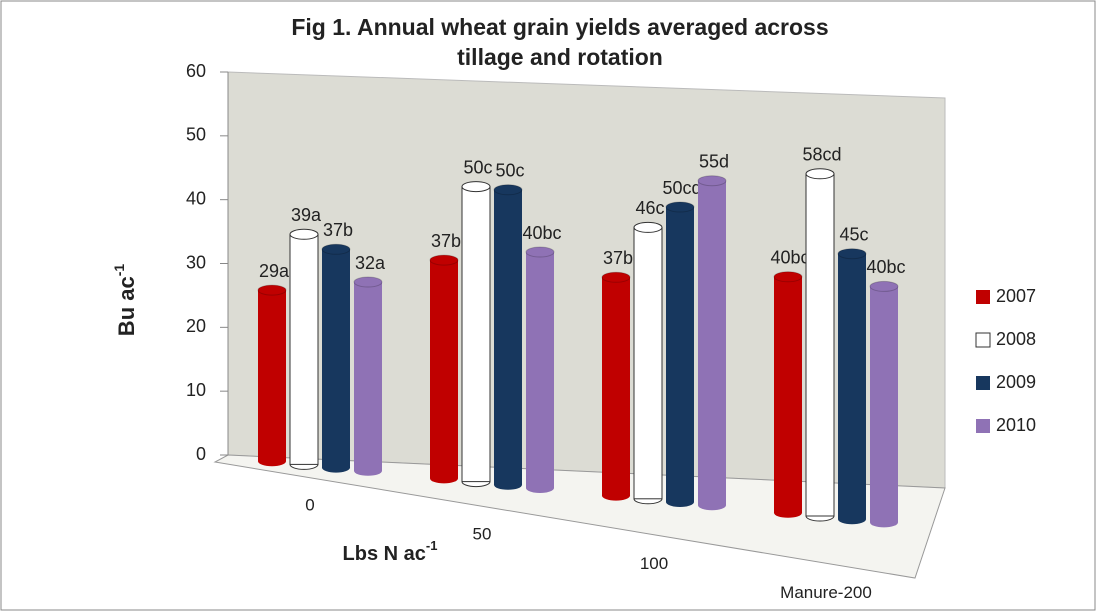 The image size is (1096, 611). I want to click on value-label: 39a, so click(306, 215).